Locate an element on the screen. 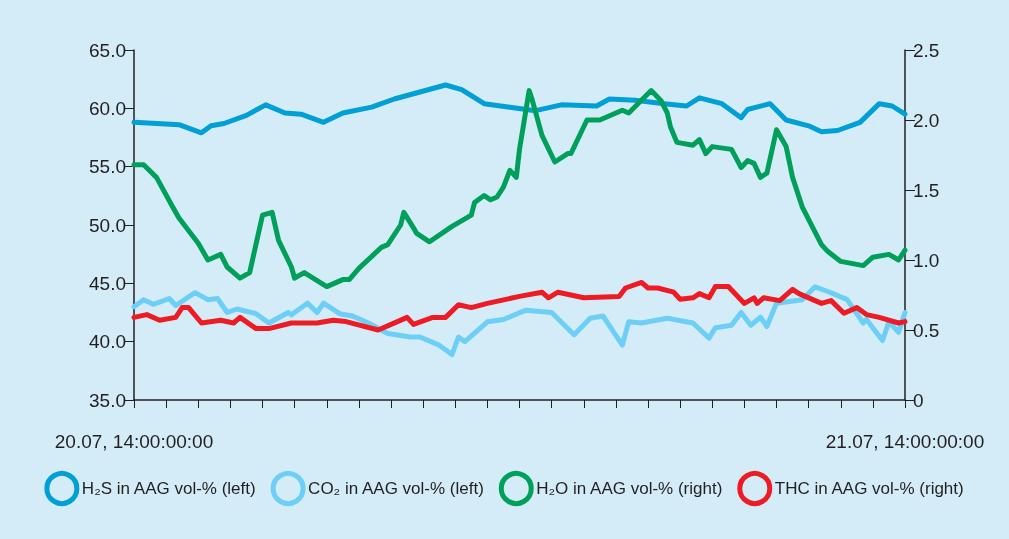  x-tick-label: 20.07, 14:00:00:00 is located at coordinates (134, 441).